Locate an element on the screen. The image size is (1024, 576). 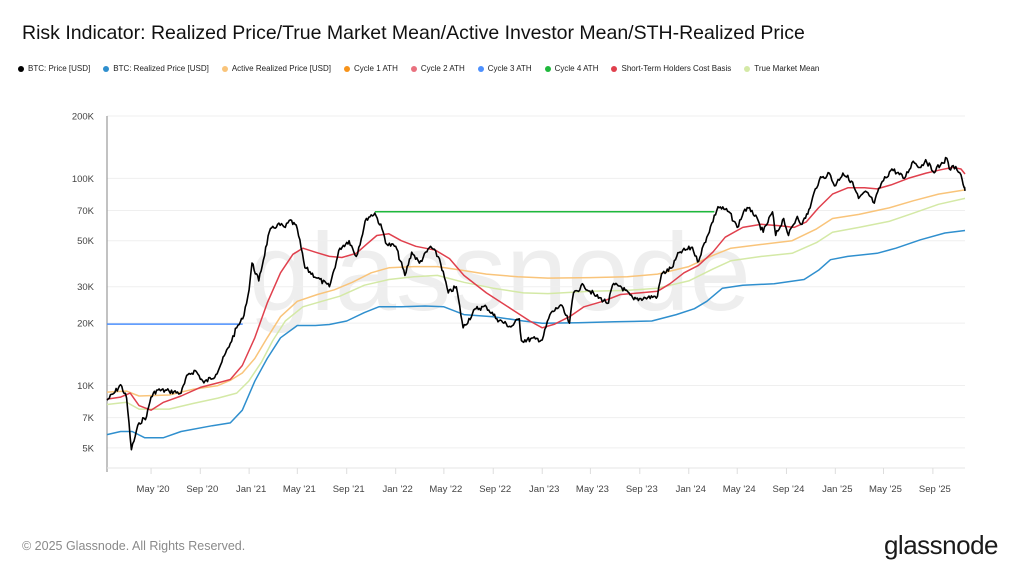
legend-item: Cycle 1 ATH is located at coordinates (370, 68).